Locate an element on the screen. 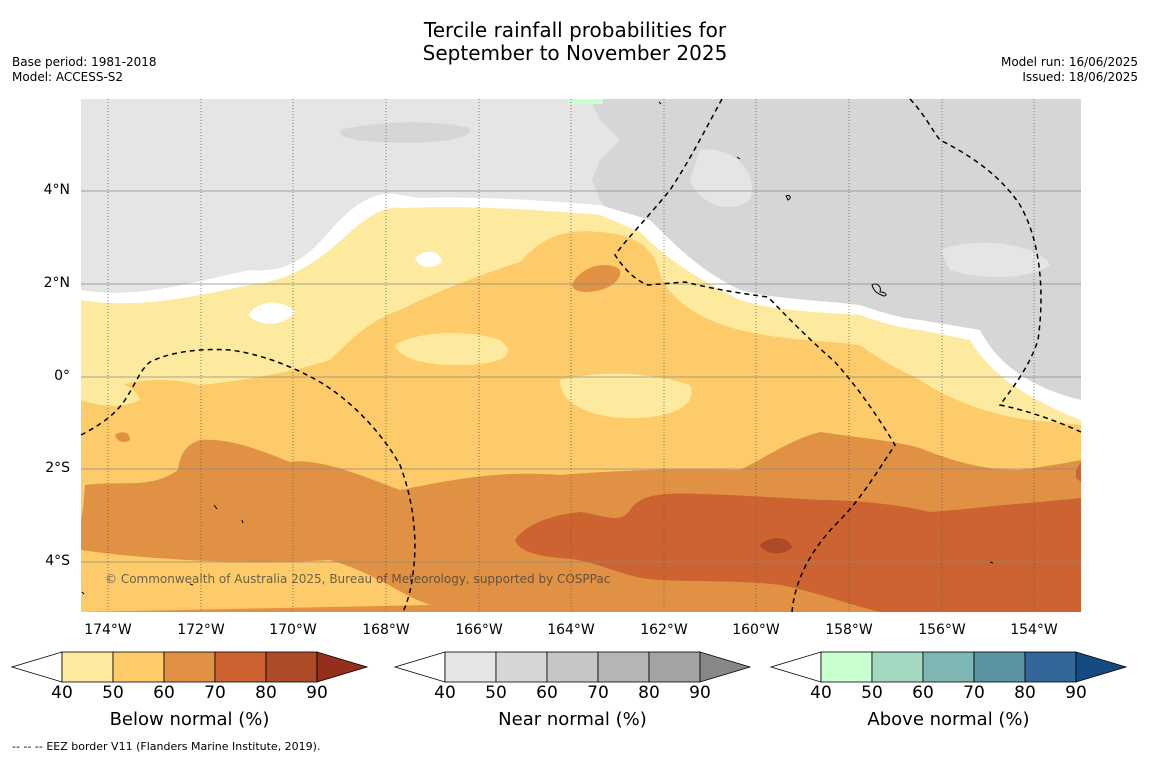  white-hole is located at coordinates (271, 313).